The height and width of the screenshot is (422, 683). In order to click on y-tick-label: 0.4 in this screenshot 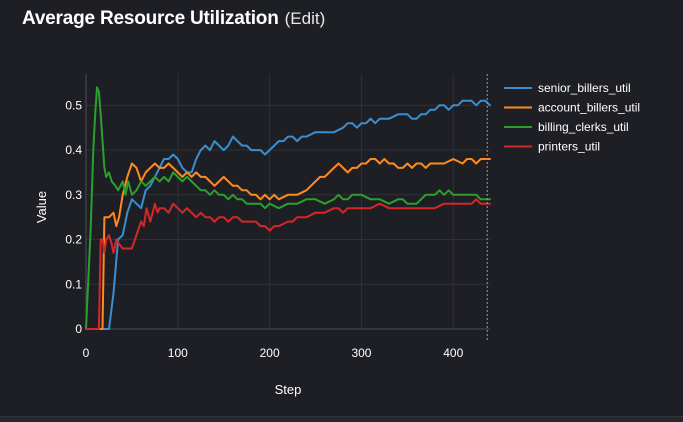, I will do `click(73, 150)`.